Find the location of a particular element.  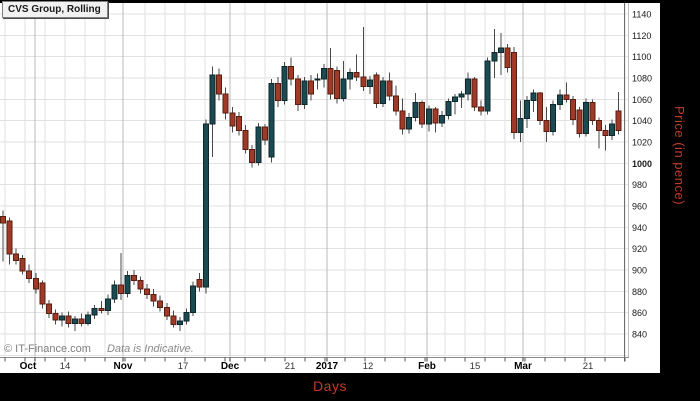

svg-text: 1060 is located at coordinates (642, 100).